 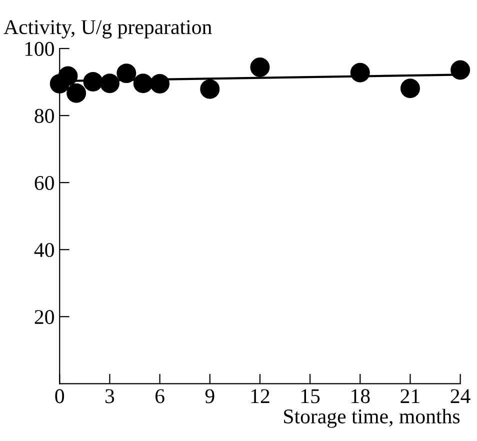 What do you see at coordinates (44, 250) in the screenshot?
I see `y-tick-label: 40` at bounding box center [44, 250].